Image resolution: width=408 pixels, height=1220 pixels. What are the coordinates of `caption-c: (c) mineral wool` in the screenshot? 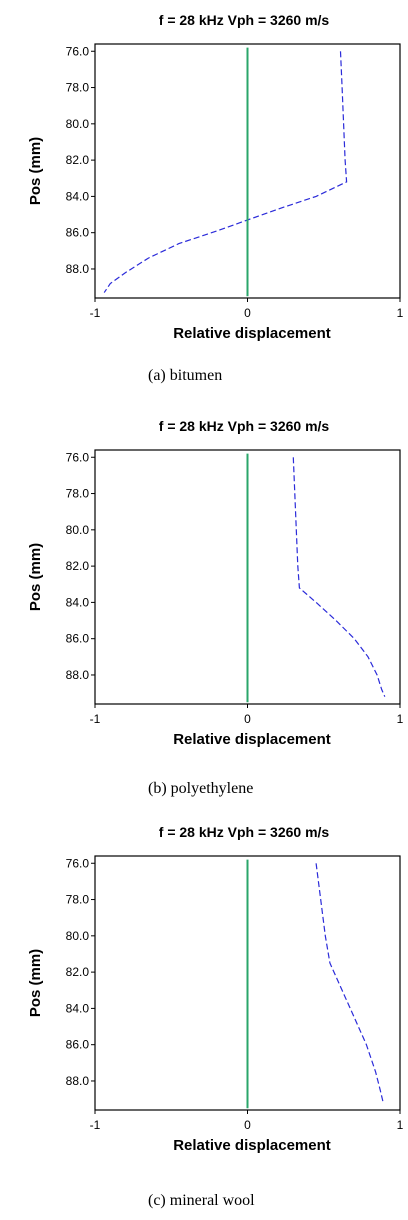 It's located at (201, 1200).